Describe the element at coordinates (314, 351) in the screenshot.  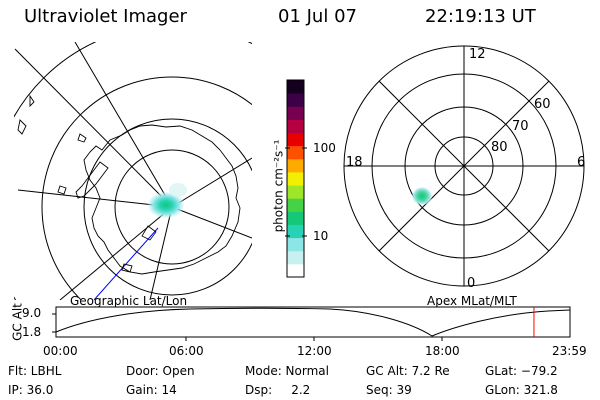
I see `time-tick-1200: 12:00` at that location.